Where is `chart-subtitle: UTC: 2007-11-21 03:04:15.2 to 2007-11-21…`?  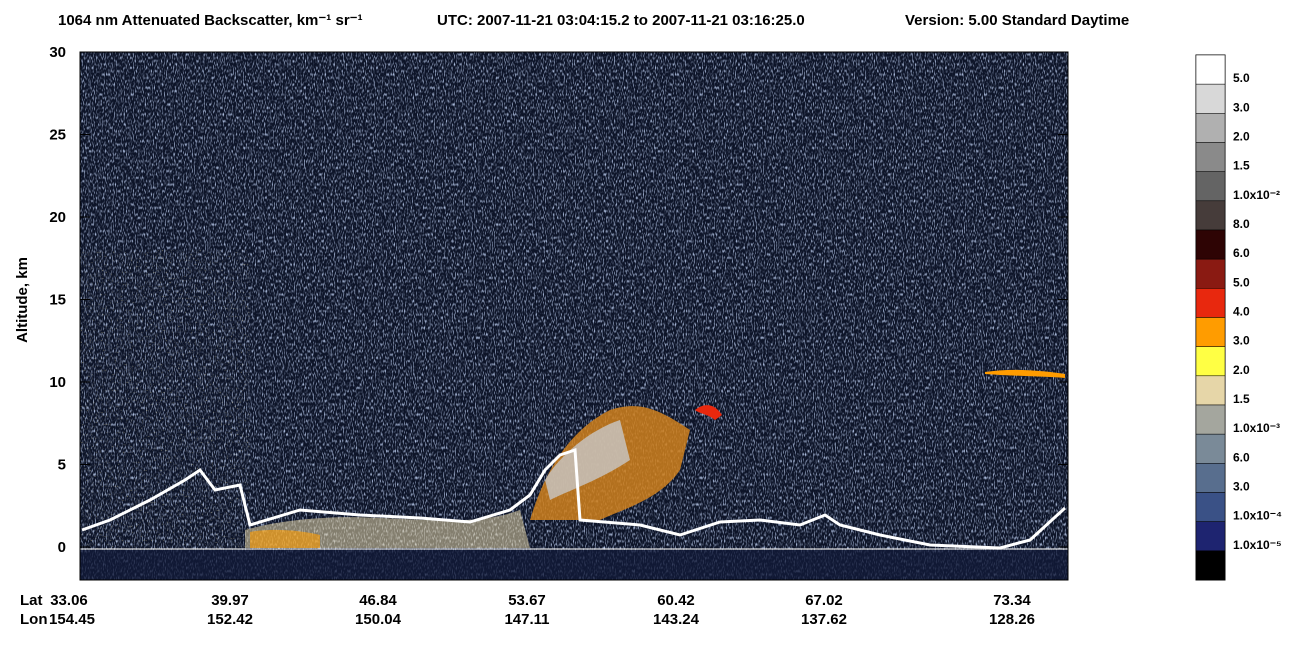 chart-subtitle: UTC: 2007-11-21 03:04:15.2 to 2007-11-21… is located at coordinates (621, 20).